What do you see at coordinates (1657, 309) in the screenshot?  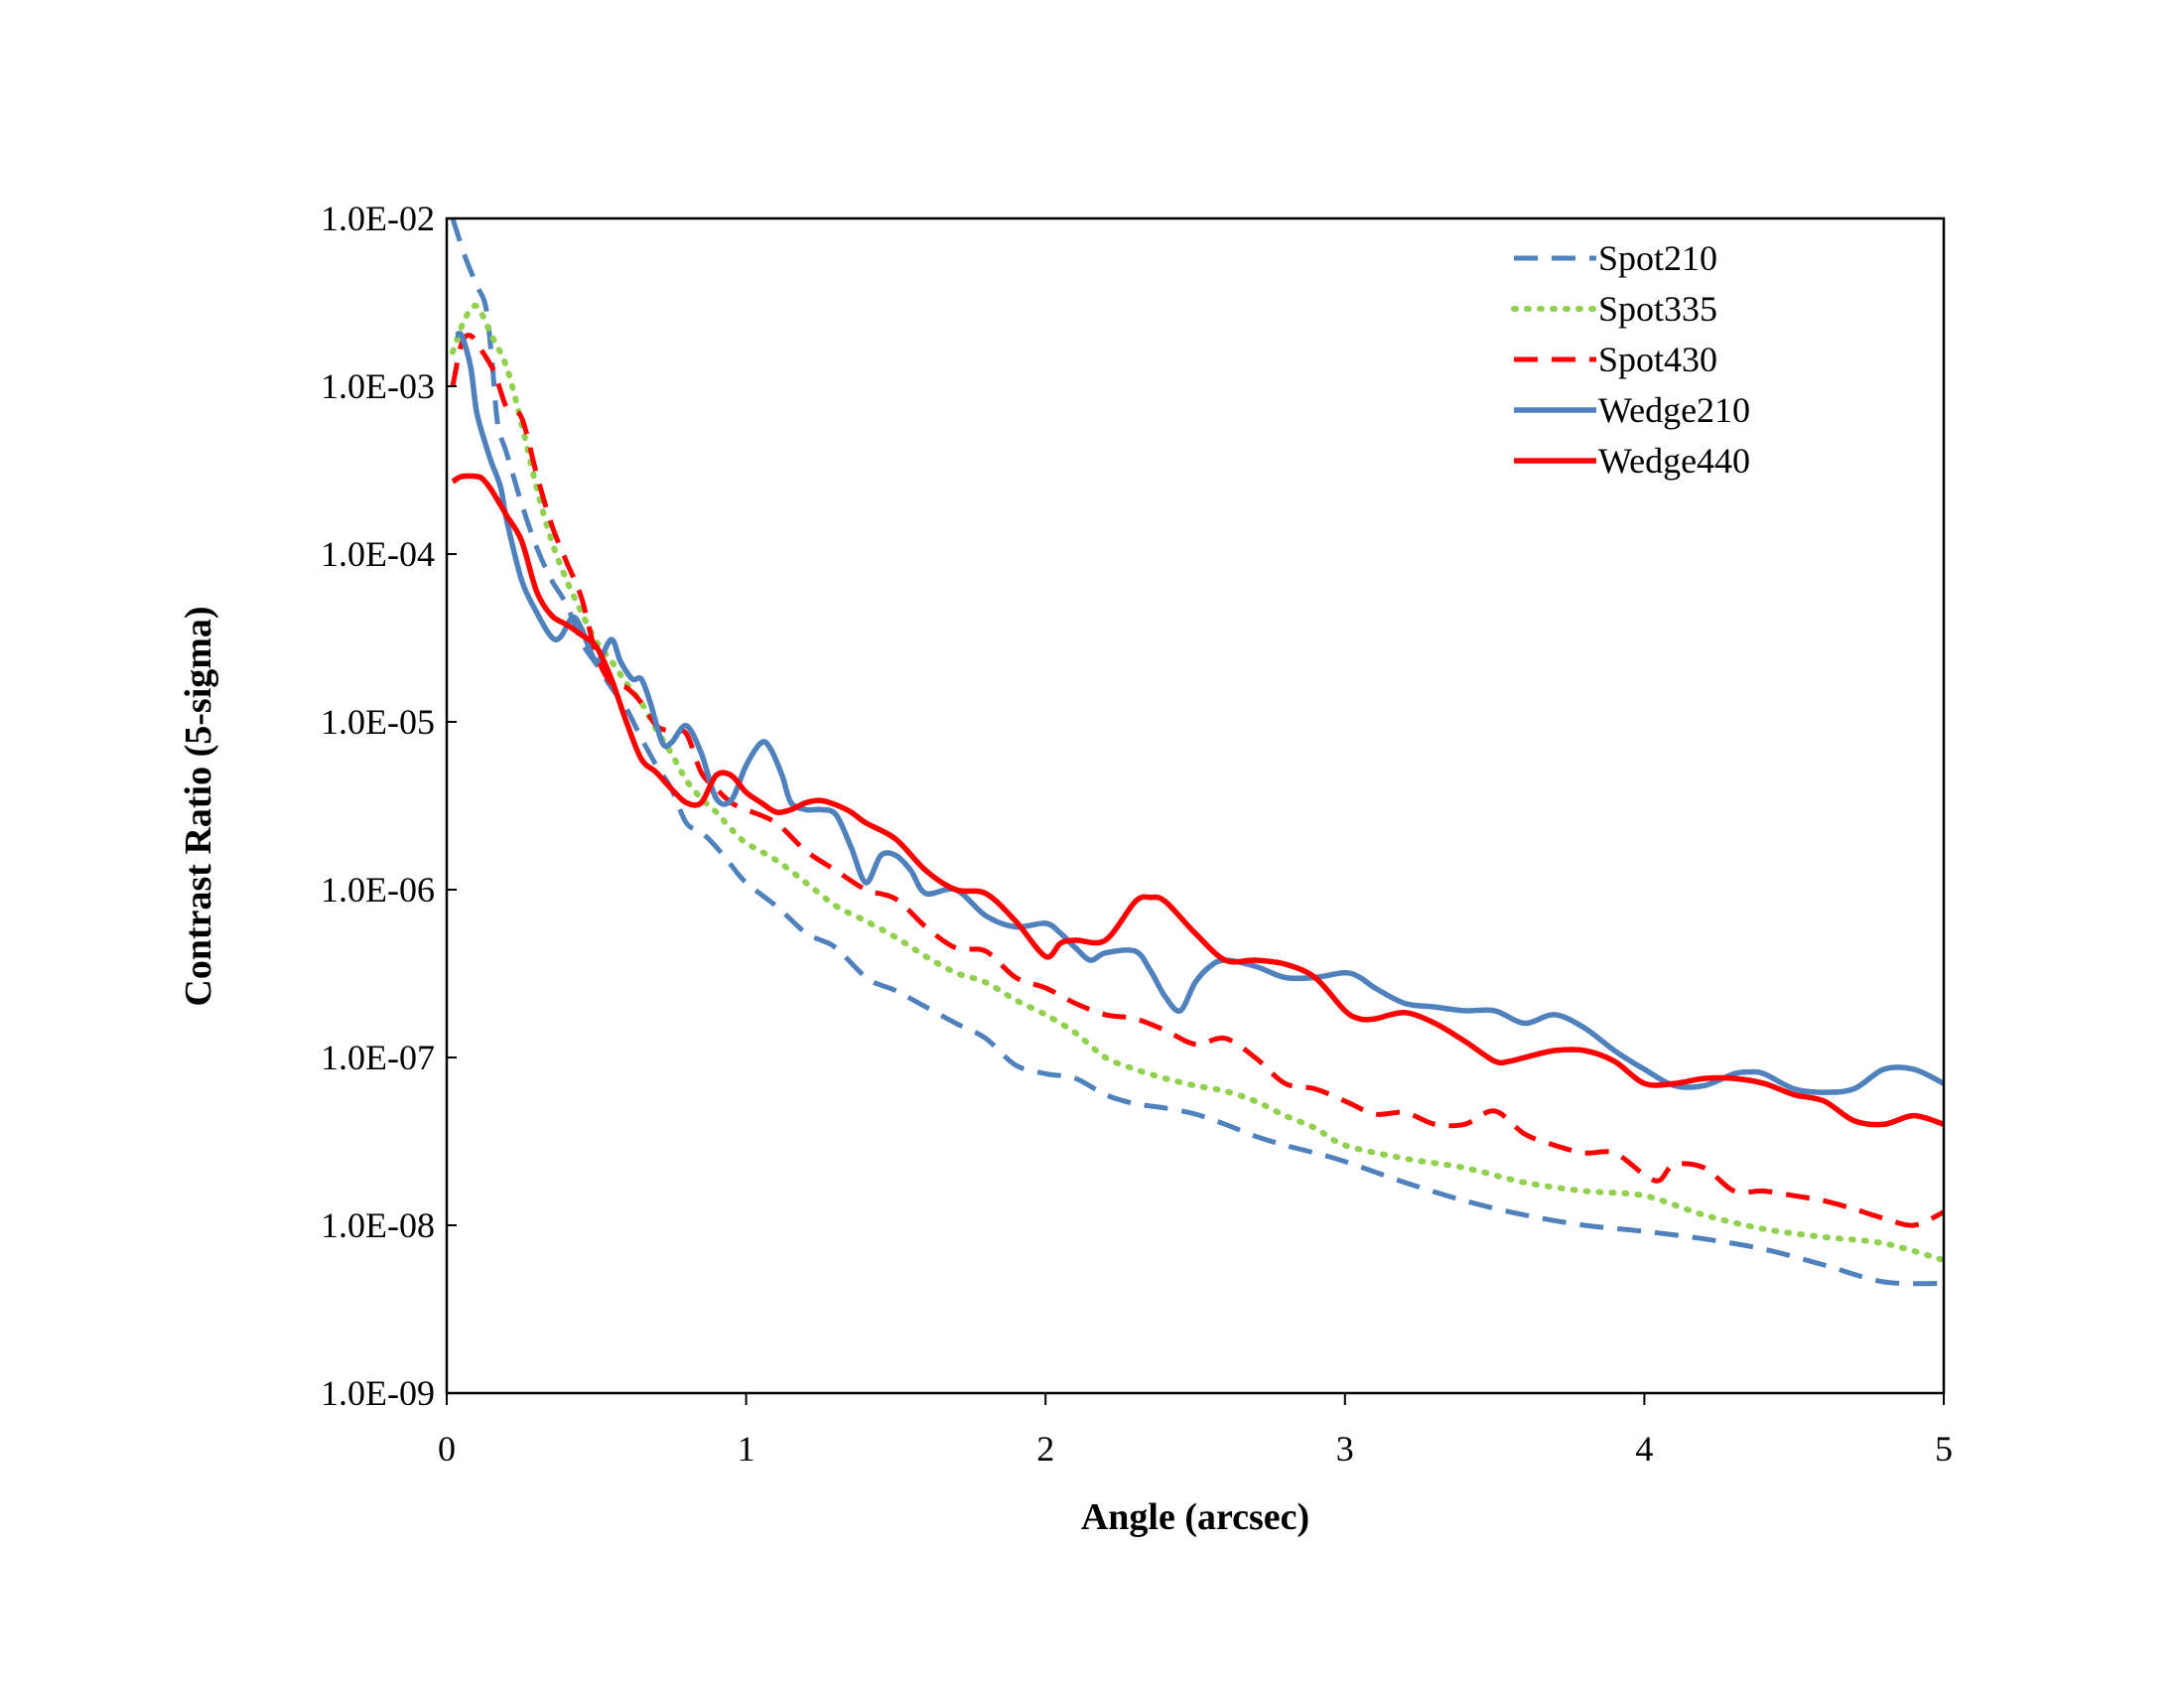 I see `legend-label-spot335: Spot335` at bounding box center [1657, 309].